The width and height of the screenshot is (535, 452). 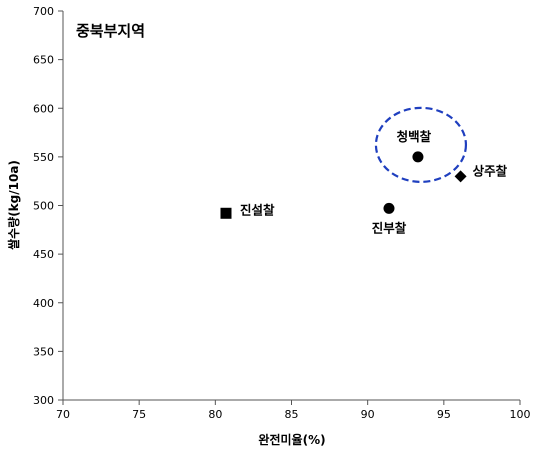 I want to click on x-tick-label: 85, so click(x=292, y=414).